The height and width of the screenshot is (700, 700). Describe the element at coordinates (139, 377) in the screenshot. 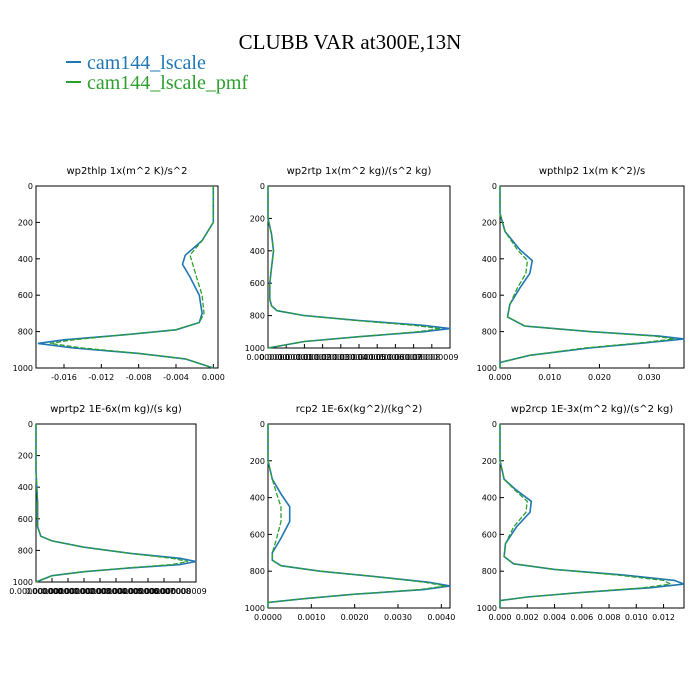

I see `x-tick-label: -0.008` at that location.